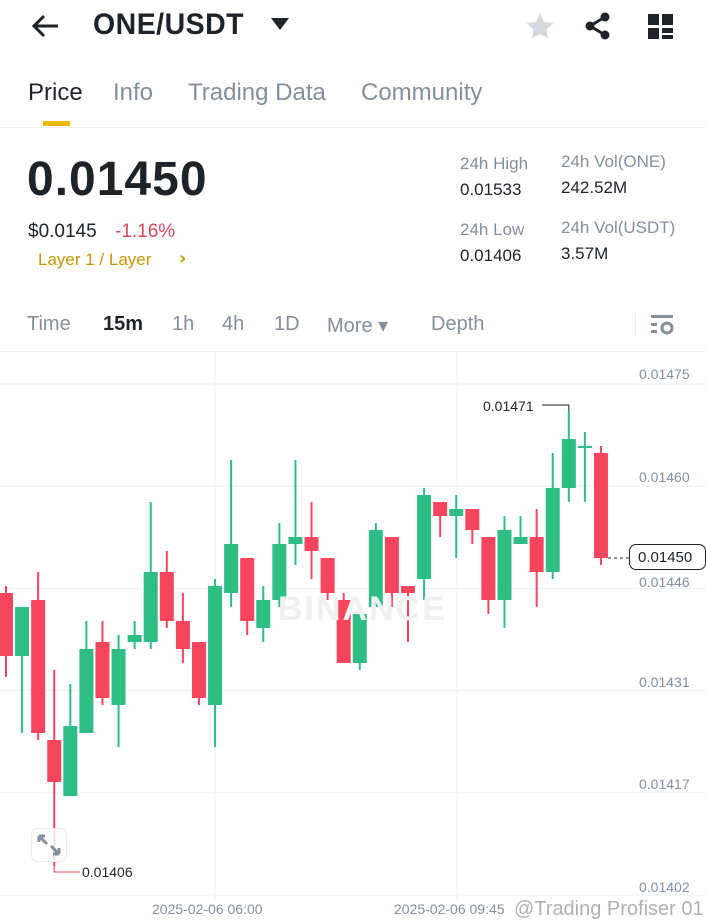  Describe the element at coordinates (207, 909) in the screenshot. I see `x-tick-label: 2025-02-06 06:00` at that location.